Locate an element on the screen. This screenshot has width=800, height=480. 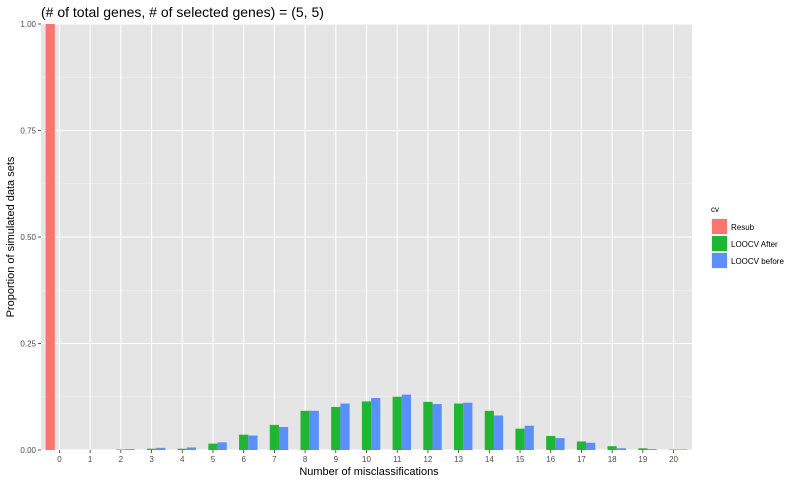
y-axis-ticks: 0.00 0.25 0.50 0.75 1.00 is located at coordinates (30, 237).